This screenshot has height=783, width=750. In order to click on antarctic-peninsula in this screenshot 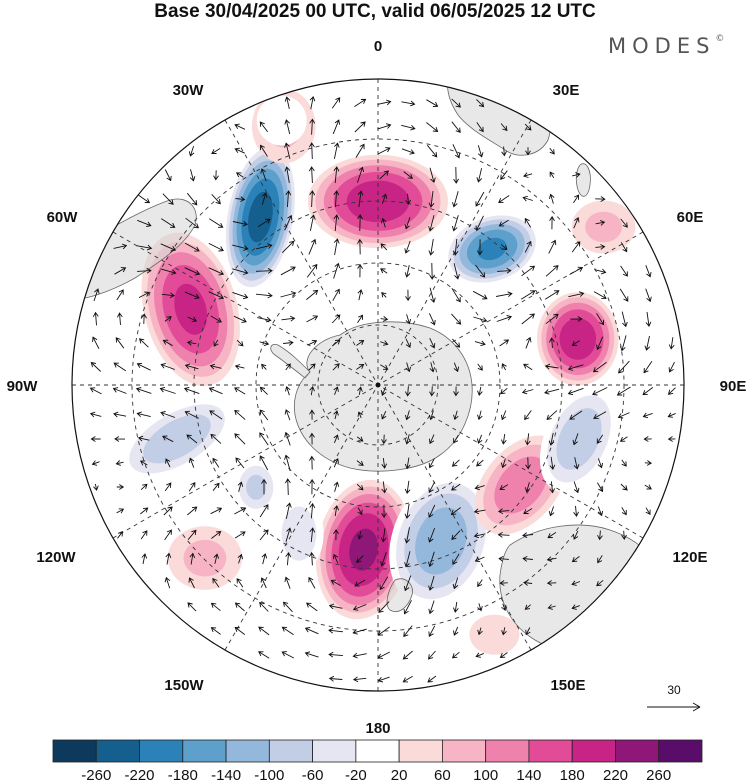, I will do `click(290, 361)`.